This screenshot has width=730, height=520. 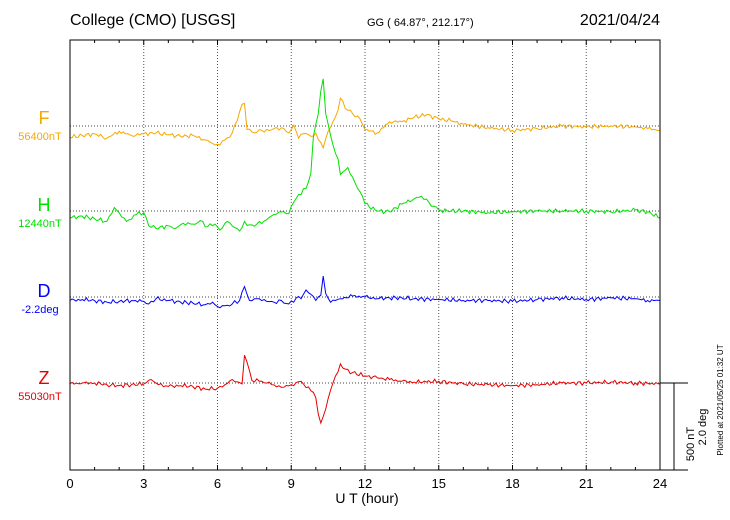 I want to click on scale-bar: 500 nT 2.0 deg, so click(x=684, y=426).